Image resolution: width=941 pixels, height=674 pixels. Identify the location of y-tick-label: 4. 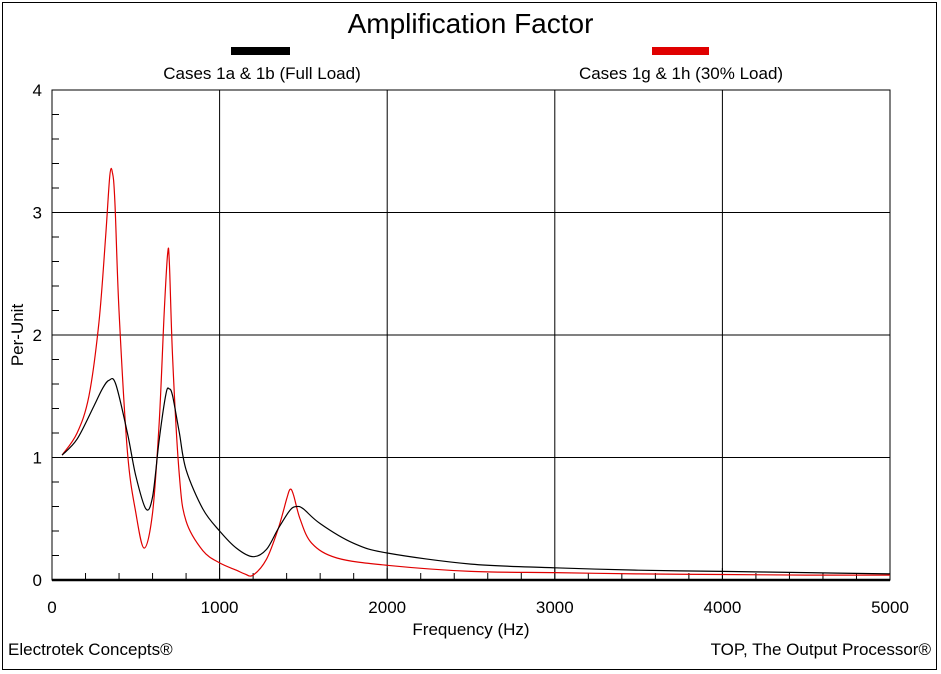
(37, 90).